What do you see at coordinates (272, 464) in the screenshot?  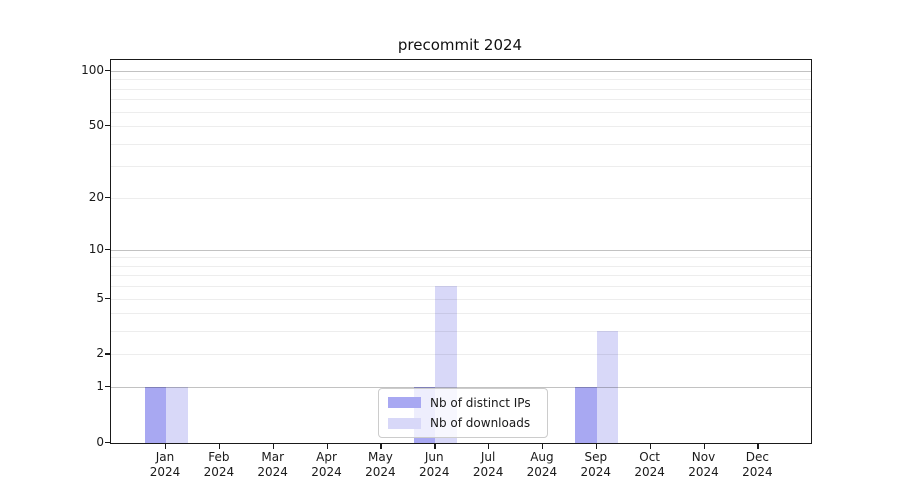 I see `x-tick-label-mar: Mar 2024` at bounding box center [272, 464].